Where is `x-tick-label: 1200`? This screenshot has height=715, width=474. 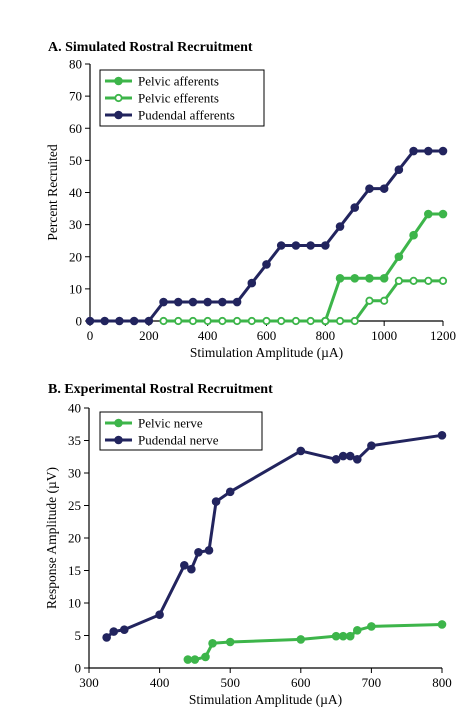 x-tick-label: 1200 is located at coordinates (443, 335).